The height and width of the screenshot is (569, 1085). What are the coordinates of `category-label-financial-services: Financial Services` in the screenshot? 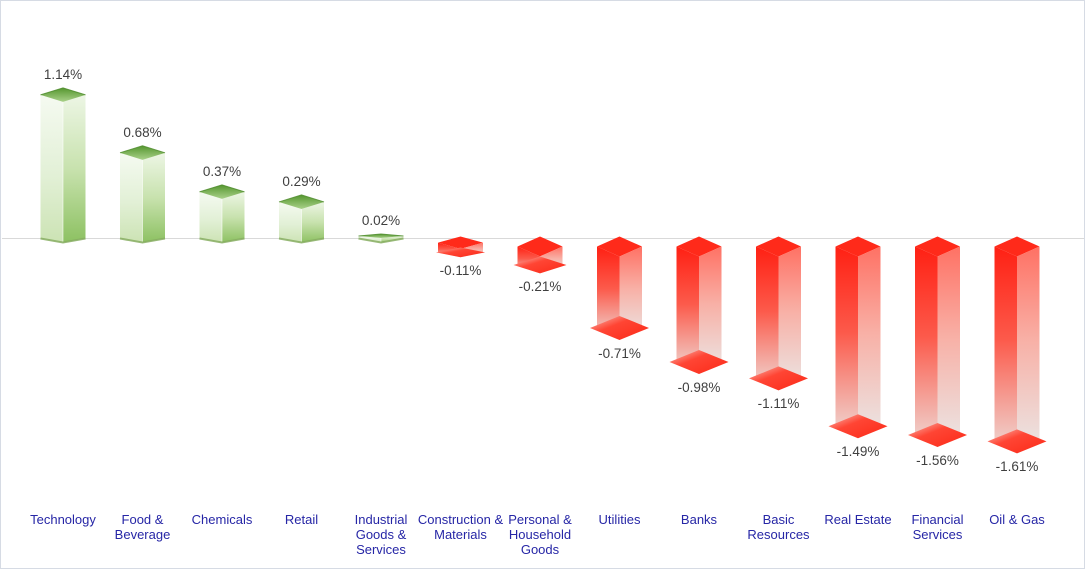 It's located at (937, 527).